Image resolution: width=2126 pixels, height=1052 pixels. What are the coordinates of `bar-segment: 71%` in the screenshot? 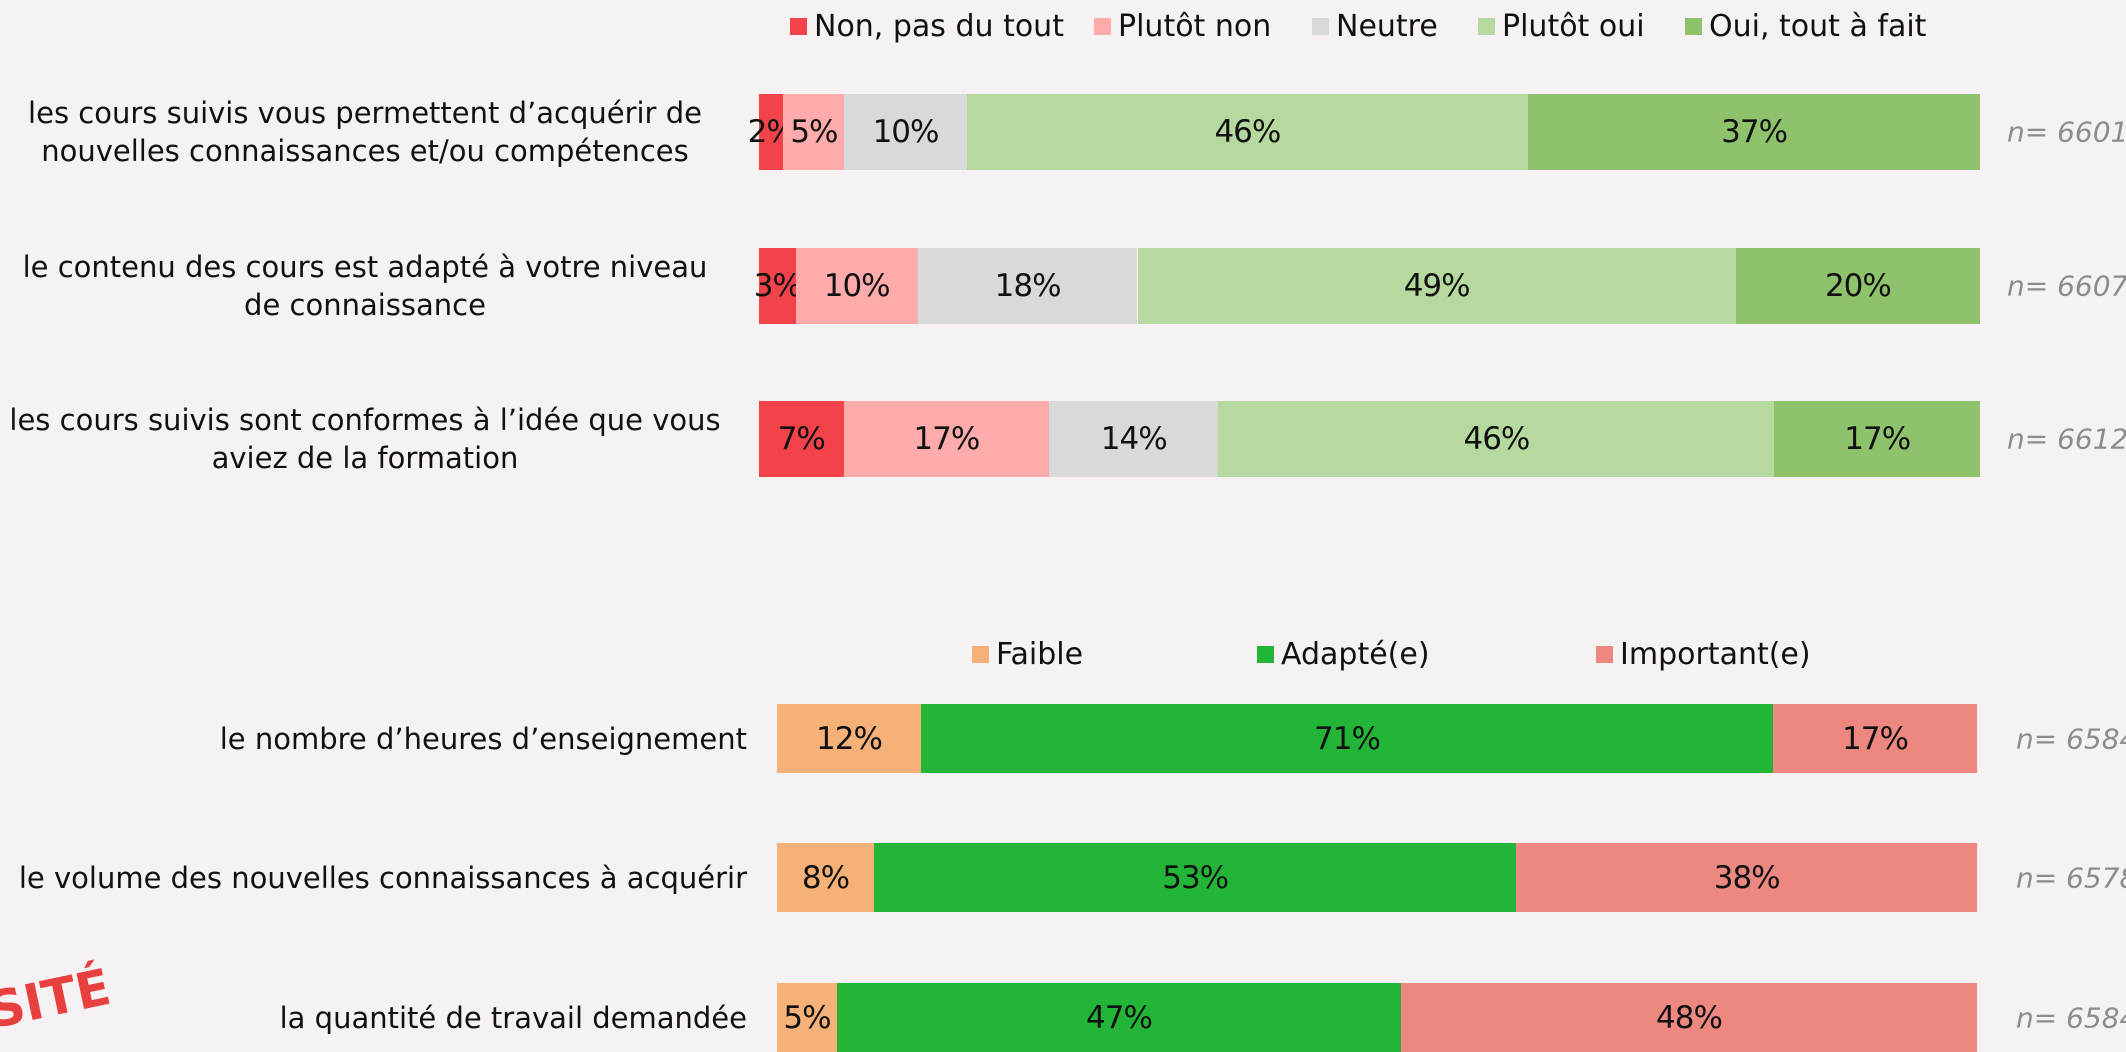 It's located at (1347, 738).